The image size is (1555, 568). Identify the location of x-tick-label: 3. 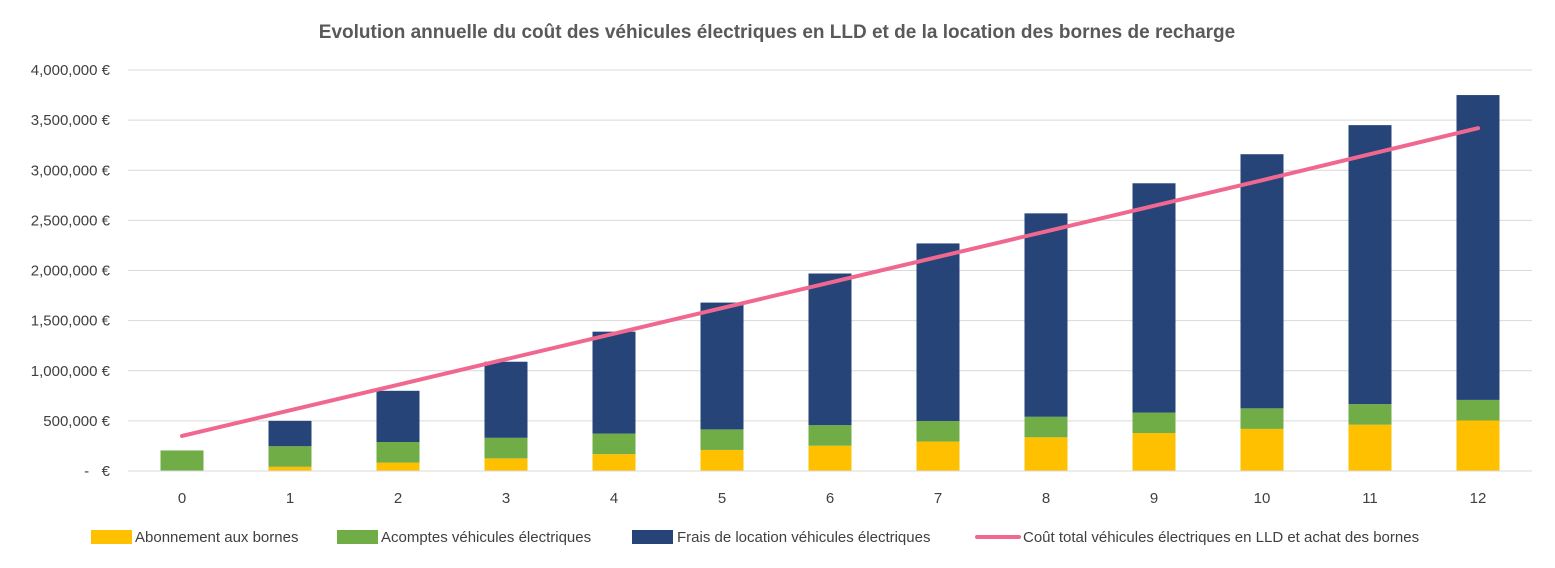
(506, 498).